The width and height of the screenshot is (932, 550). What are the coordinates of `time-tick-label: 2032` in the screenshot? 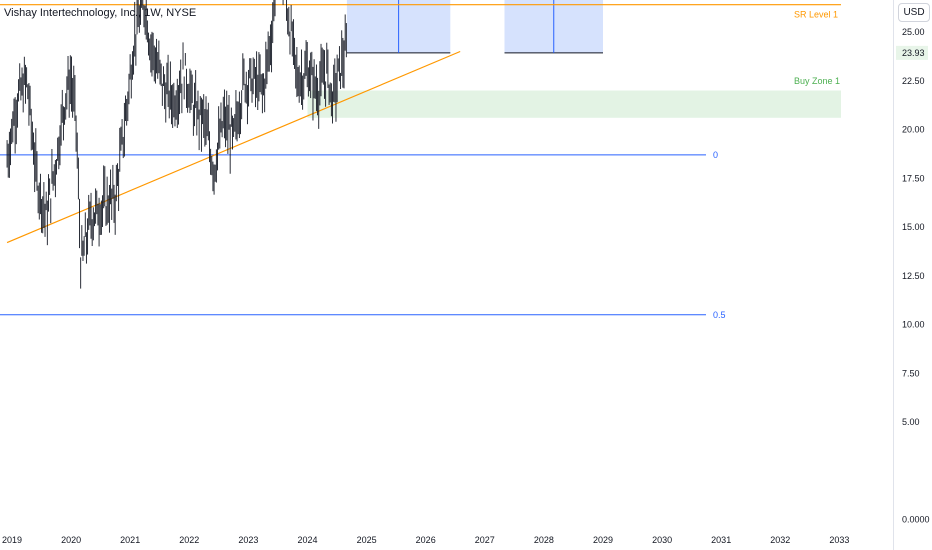 It's located at (780, 540).